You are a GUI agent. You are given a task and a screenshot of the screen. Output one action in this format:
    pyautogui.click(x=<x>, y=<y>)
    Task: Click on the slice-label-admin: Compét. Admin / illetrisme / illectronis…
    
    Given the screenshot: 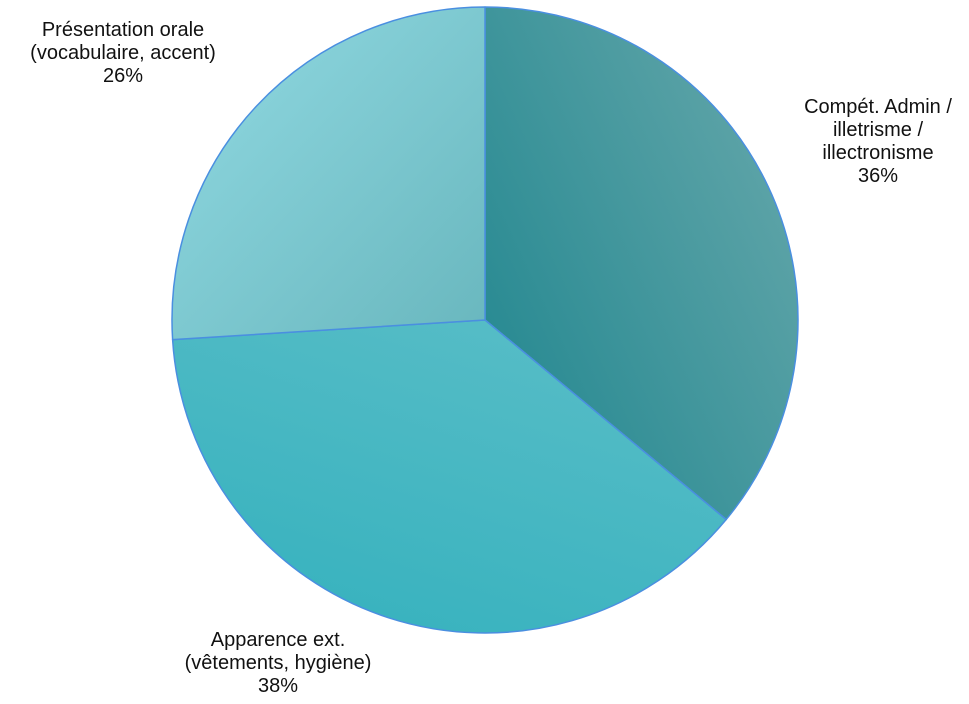 What is the action you would take?
    pyautogui.click(x=878, y=142)
    